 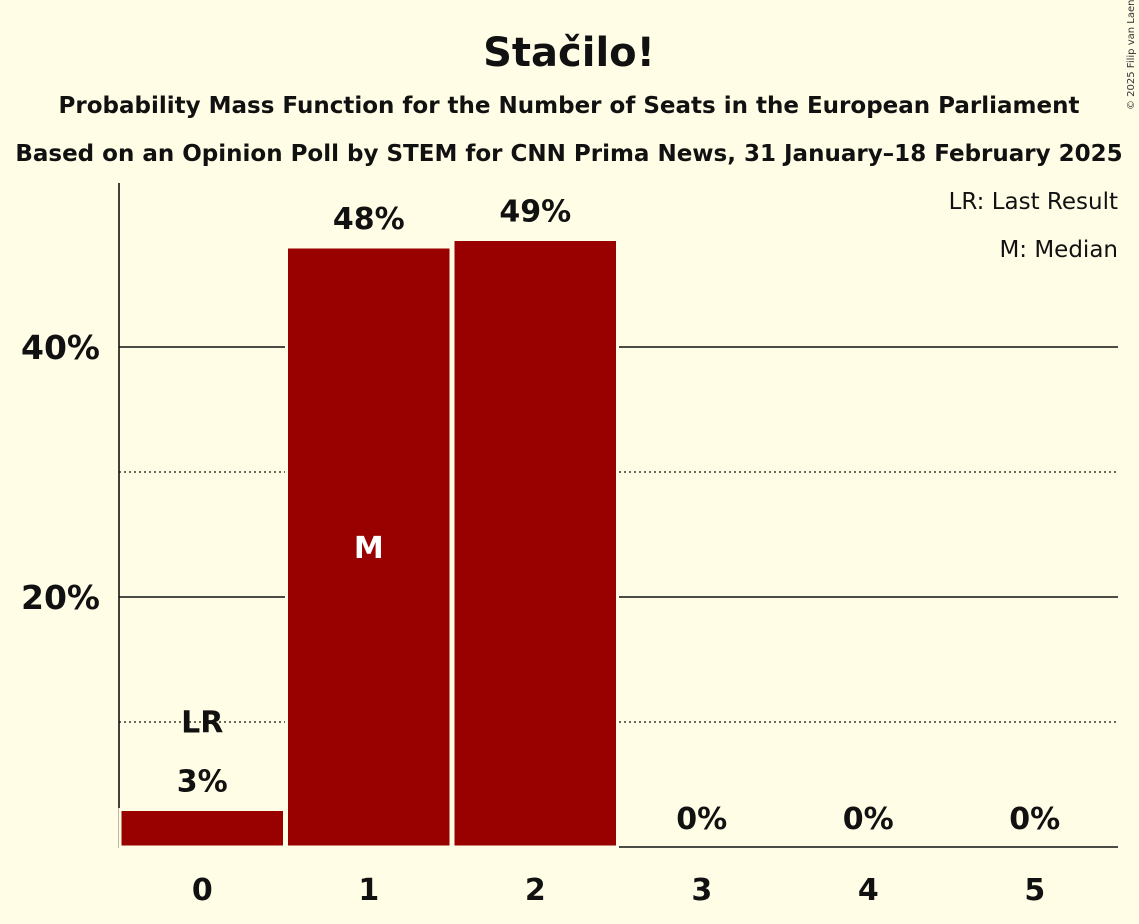 What do you see at coordinates (569, 53) in the screenshot?
I see `chart-title: Stačilo!` at bounding box center [569, 53].